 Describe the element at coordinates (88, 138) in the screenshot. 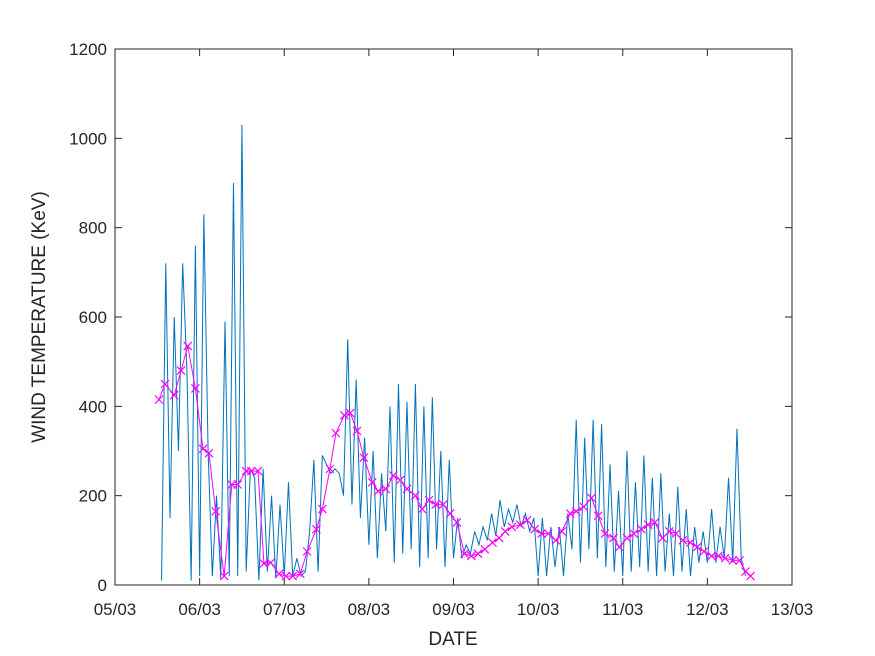

I see `y-tick-label: 1000` at that location.